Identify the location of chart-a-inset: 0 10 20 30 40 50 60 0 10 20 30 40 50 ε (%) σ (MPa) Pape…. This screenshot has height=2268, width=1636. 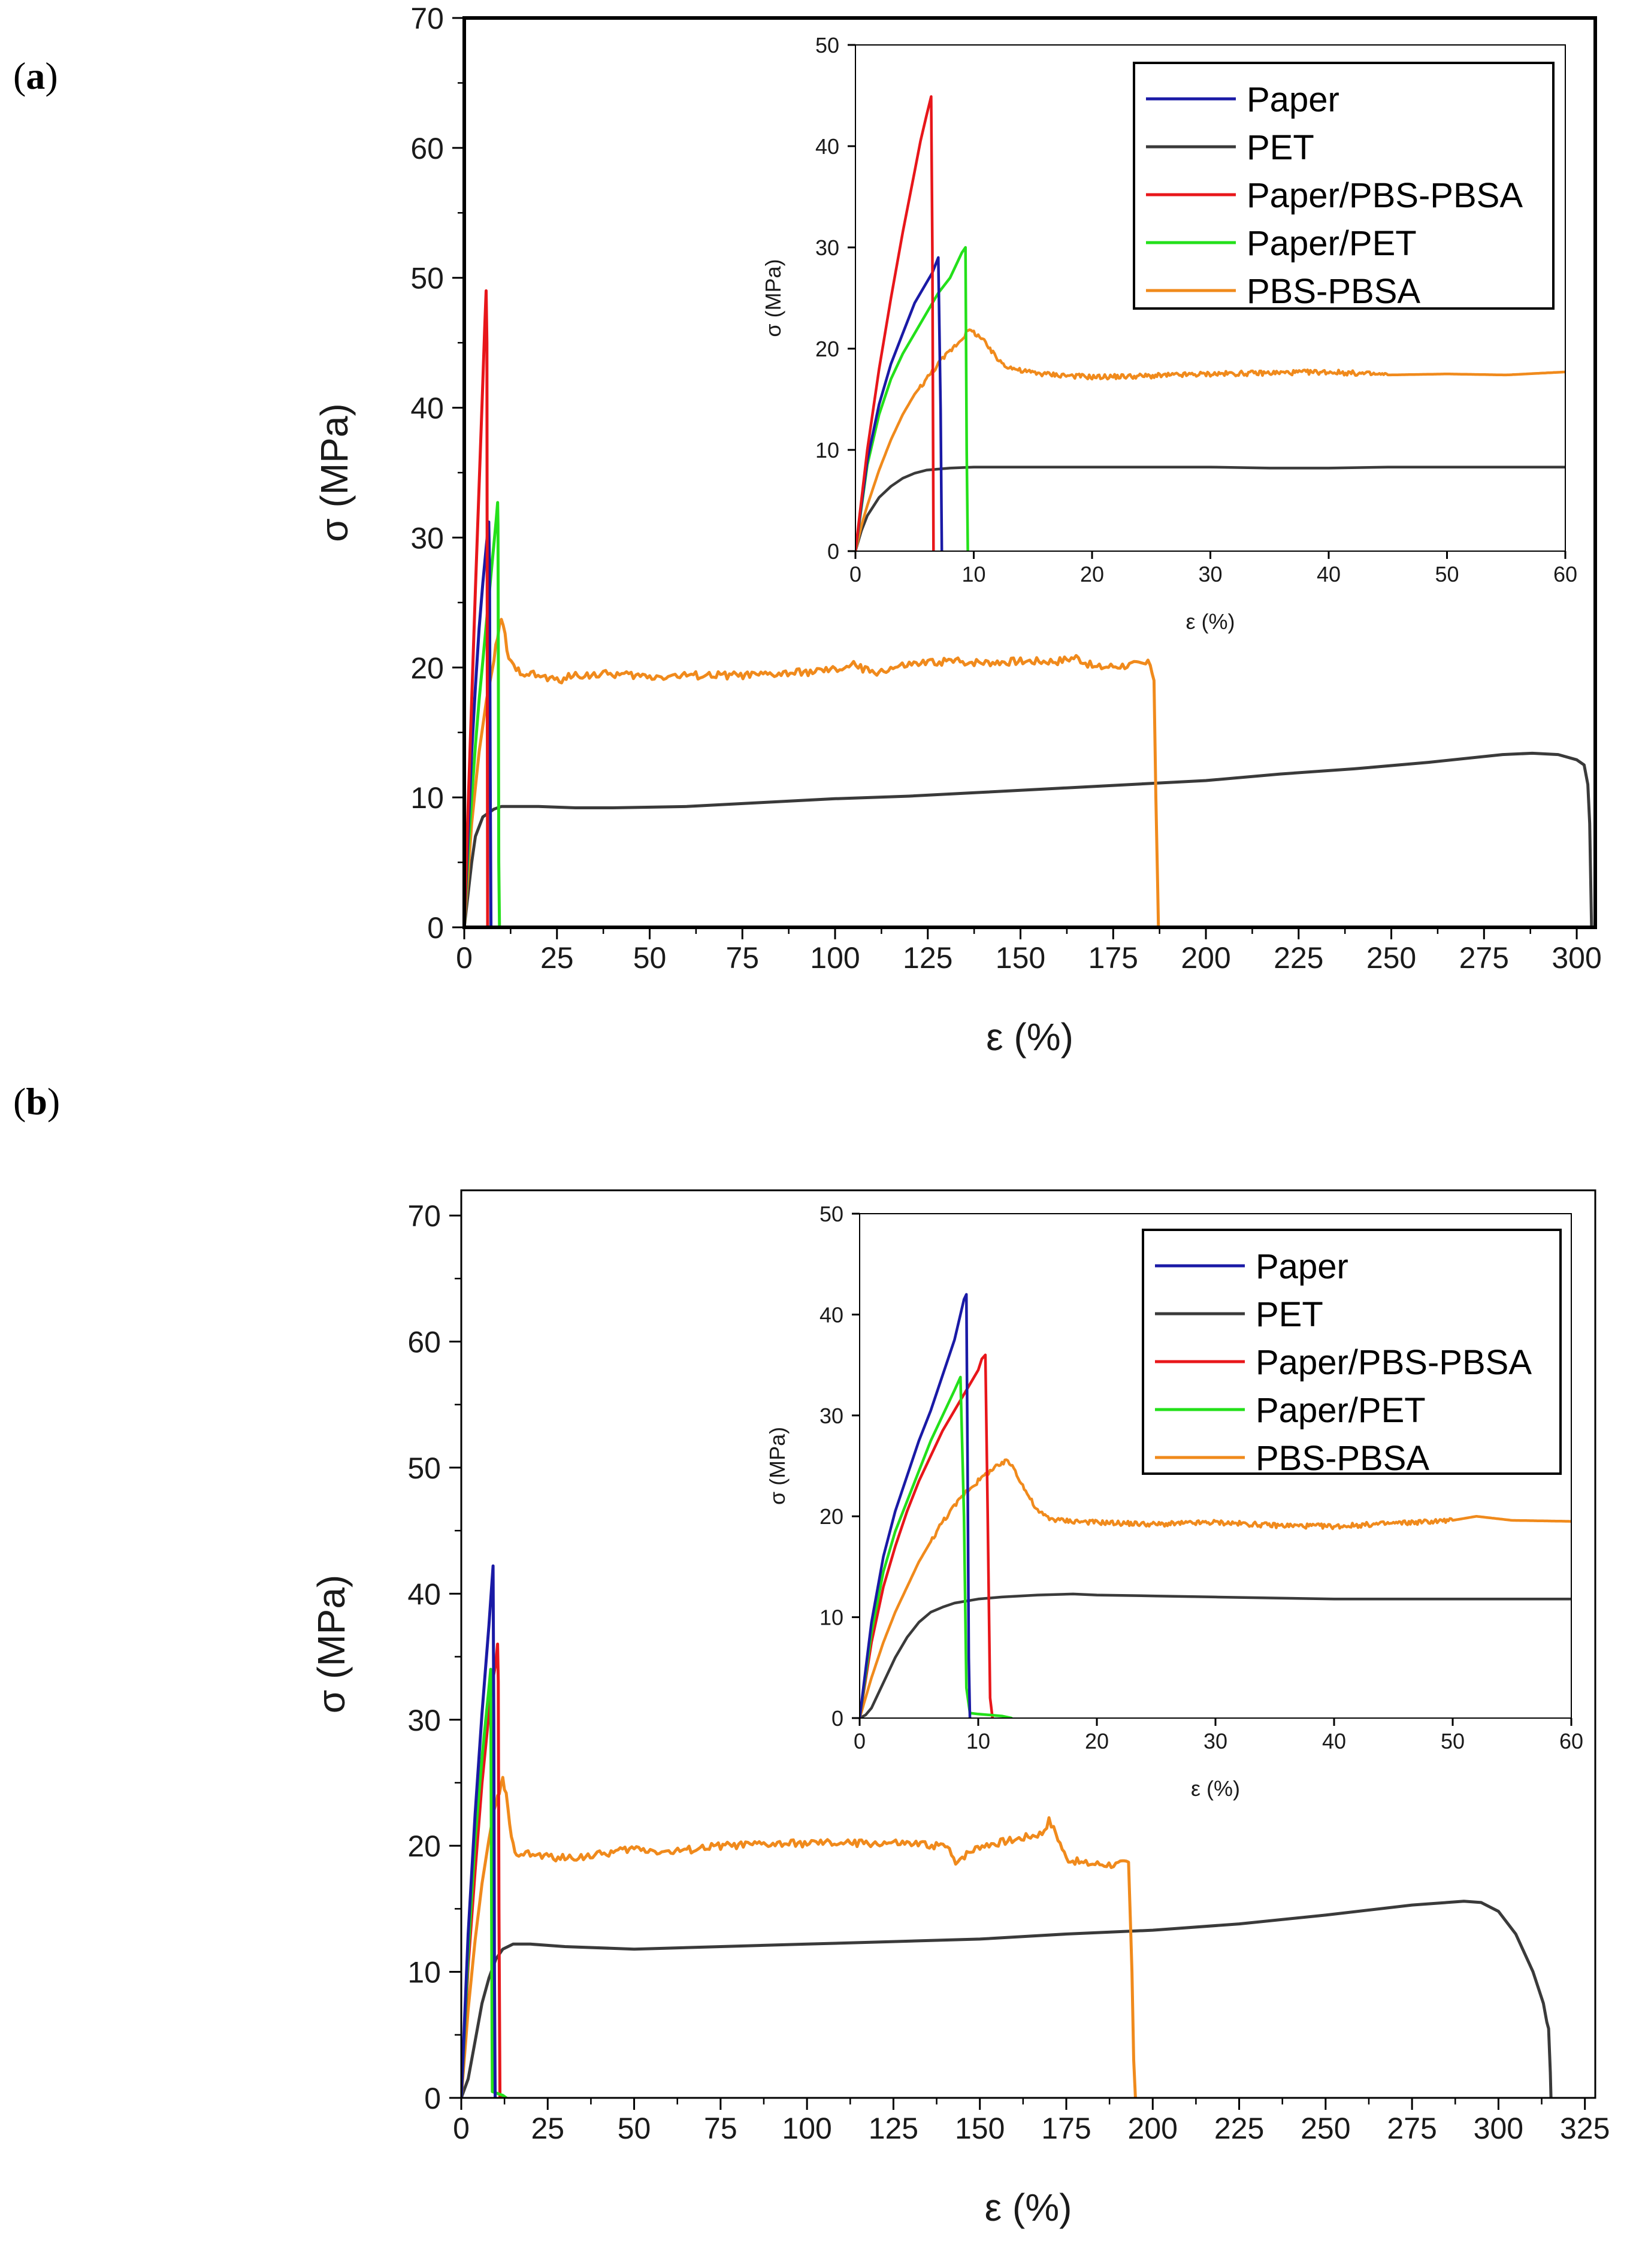
(1169, 333).